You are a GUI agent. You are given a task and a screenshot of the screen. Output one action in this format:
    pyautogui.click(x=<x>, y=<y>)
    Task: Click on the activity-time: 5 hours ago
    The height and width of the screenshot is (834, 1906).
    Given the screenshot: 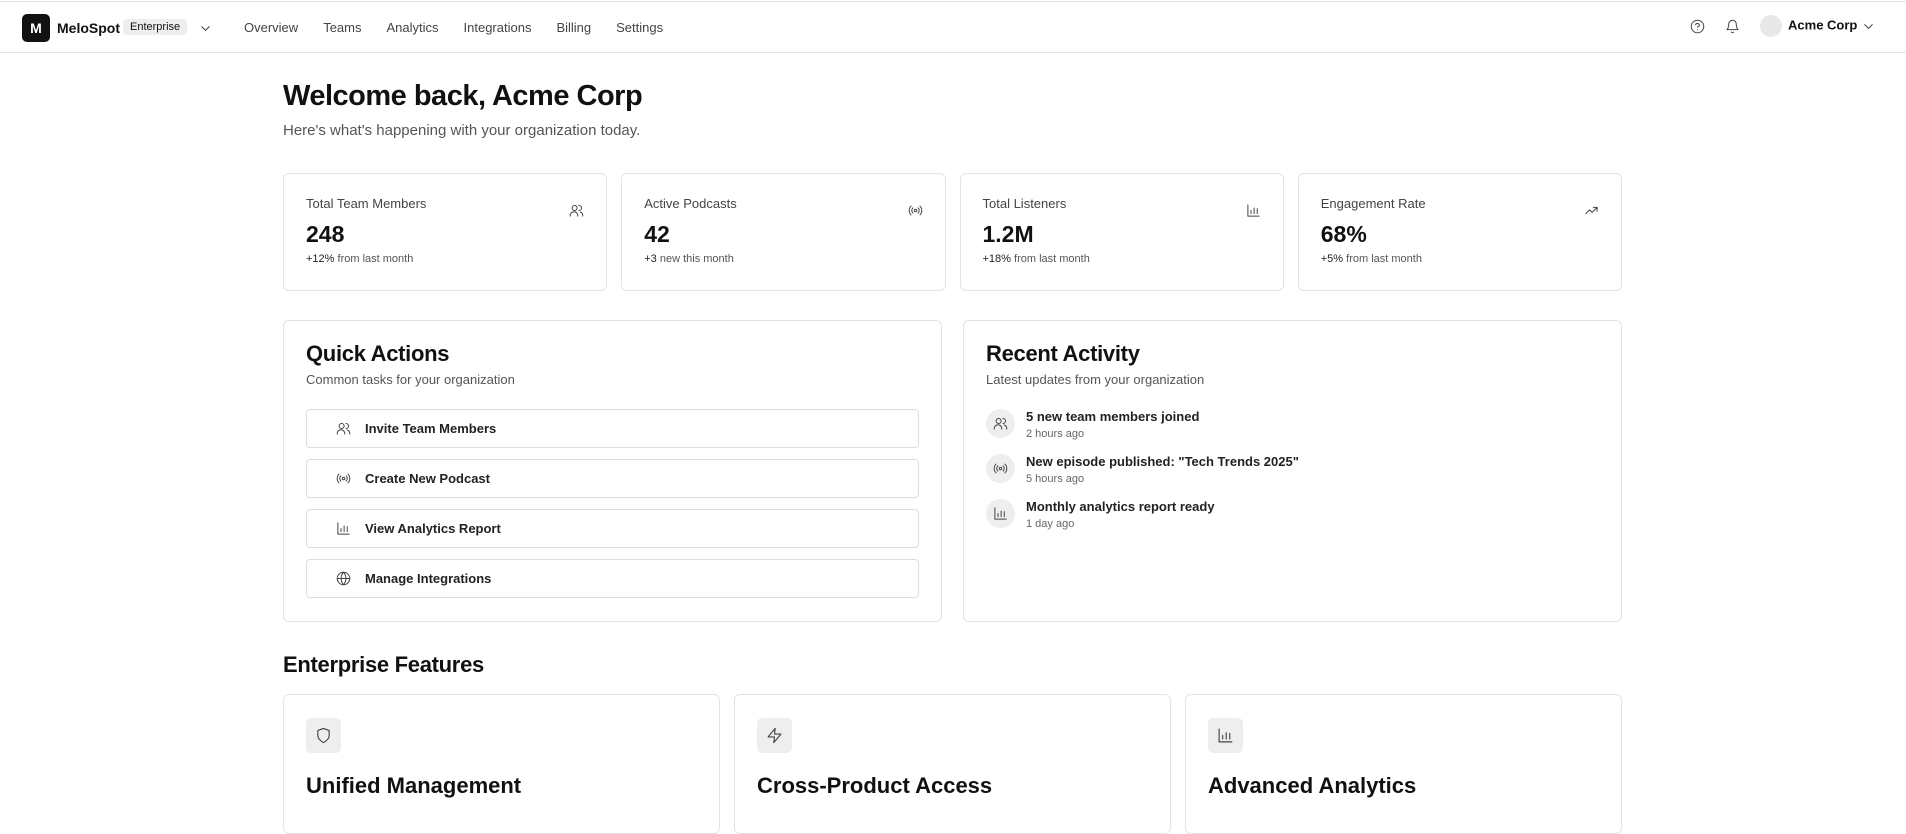 What is the action you would take?
    pyautogui.click(x=1055, y=479)
    